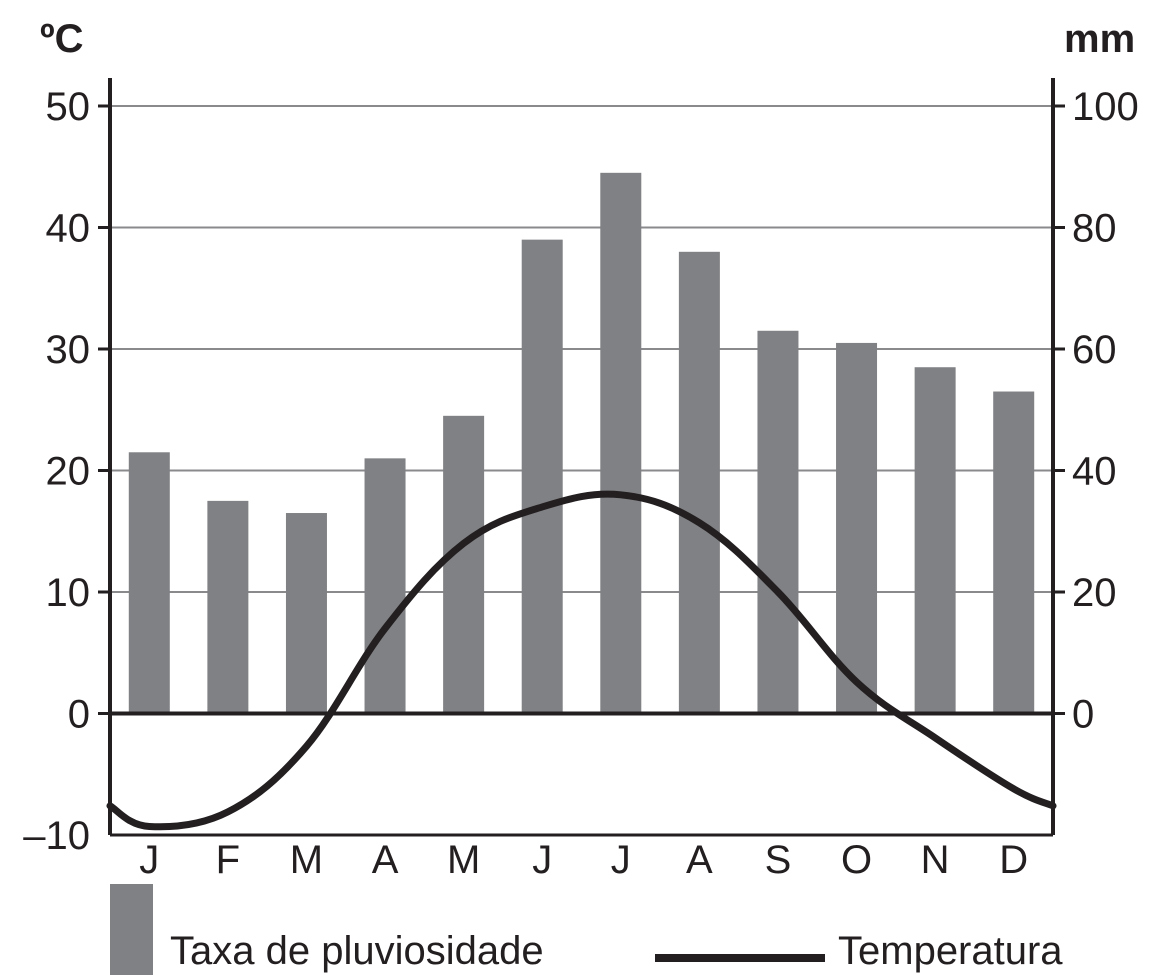 This screenshot has height=975, width=1154. Describe the element at coordinates (1083, 715) in the screenshot. I see `right-tick-label: 0` at that location.